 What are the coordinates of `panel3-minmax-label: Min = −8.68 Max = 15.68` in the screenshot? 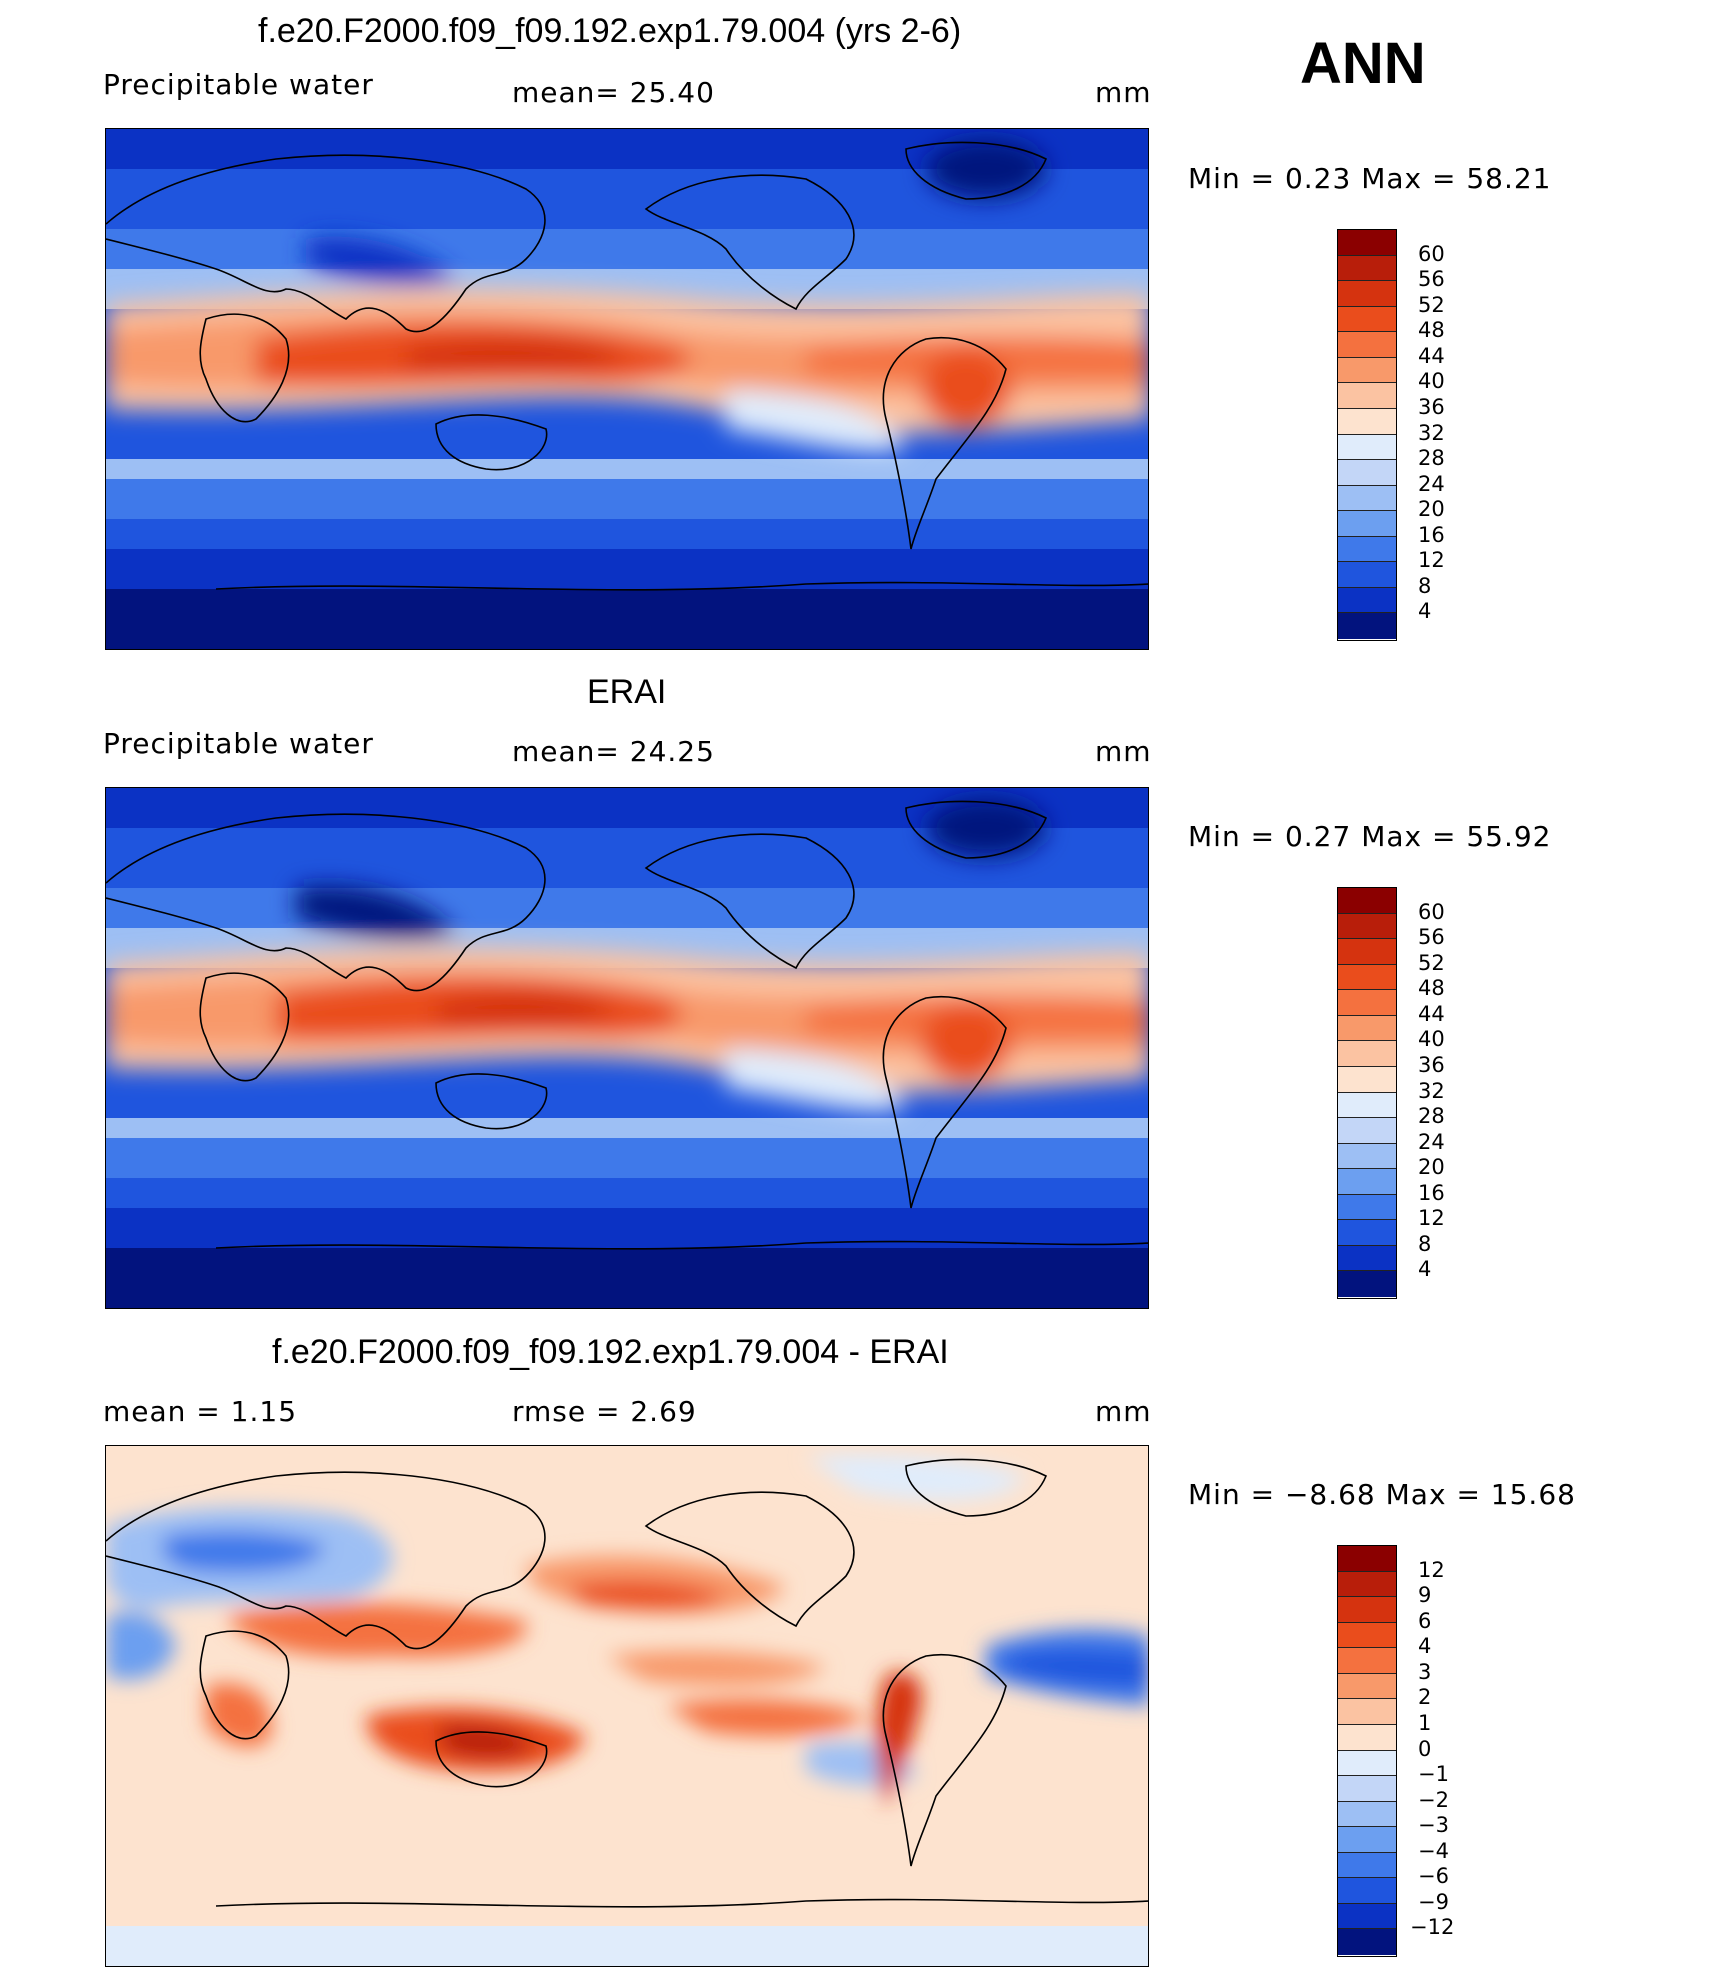 It's located at (1382, 1494).